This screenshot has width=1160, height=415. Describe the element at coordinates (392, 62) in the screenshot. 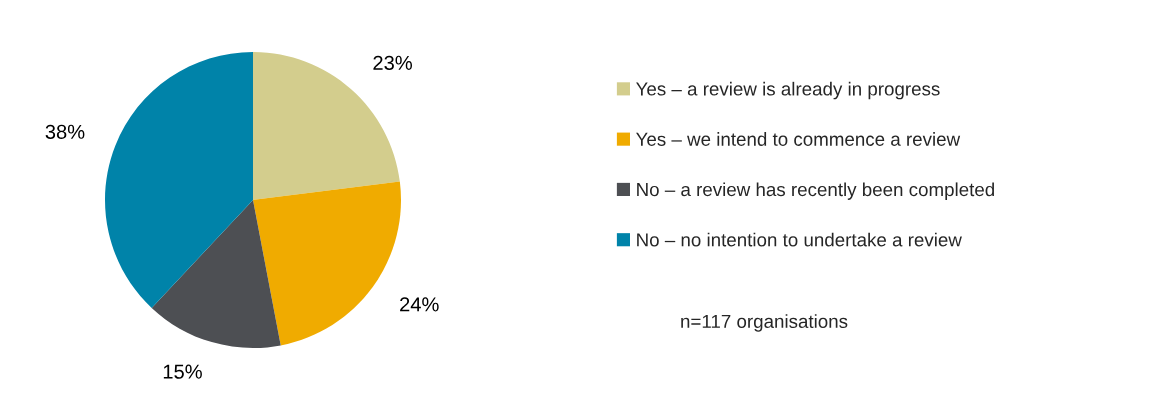

I see `data-label: 23%` at that location.